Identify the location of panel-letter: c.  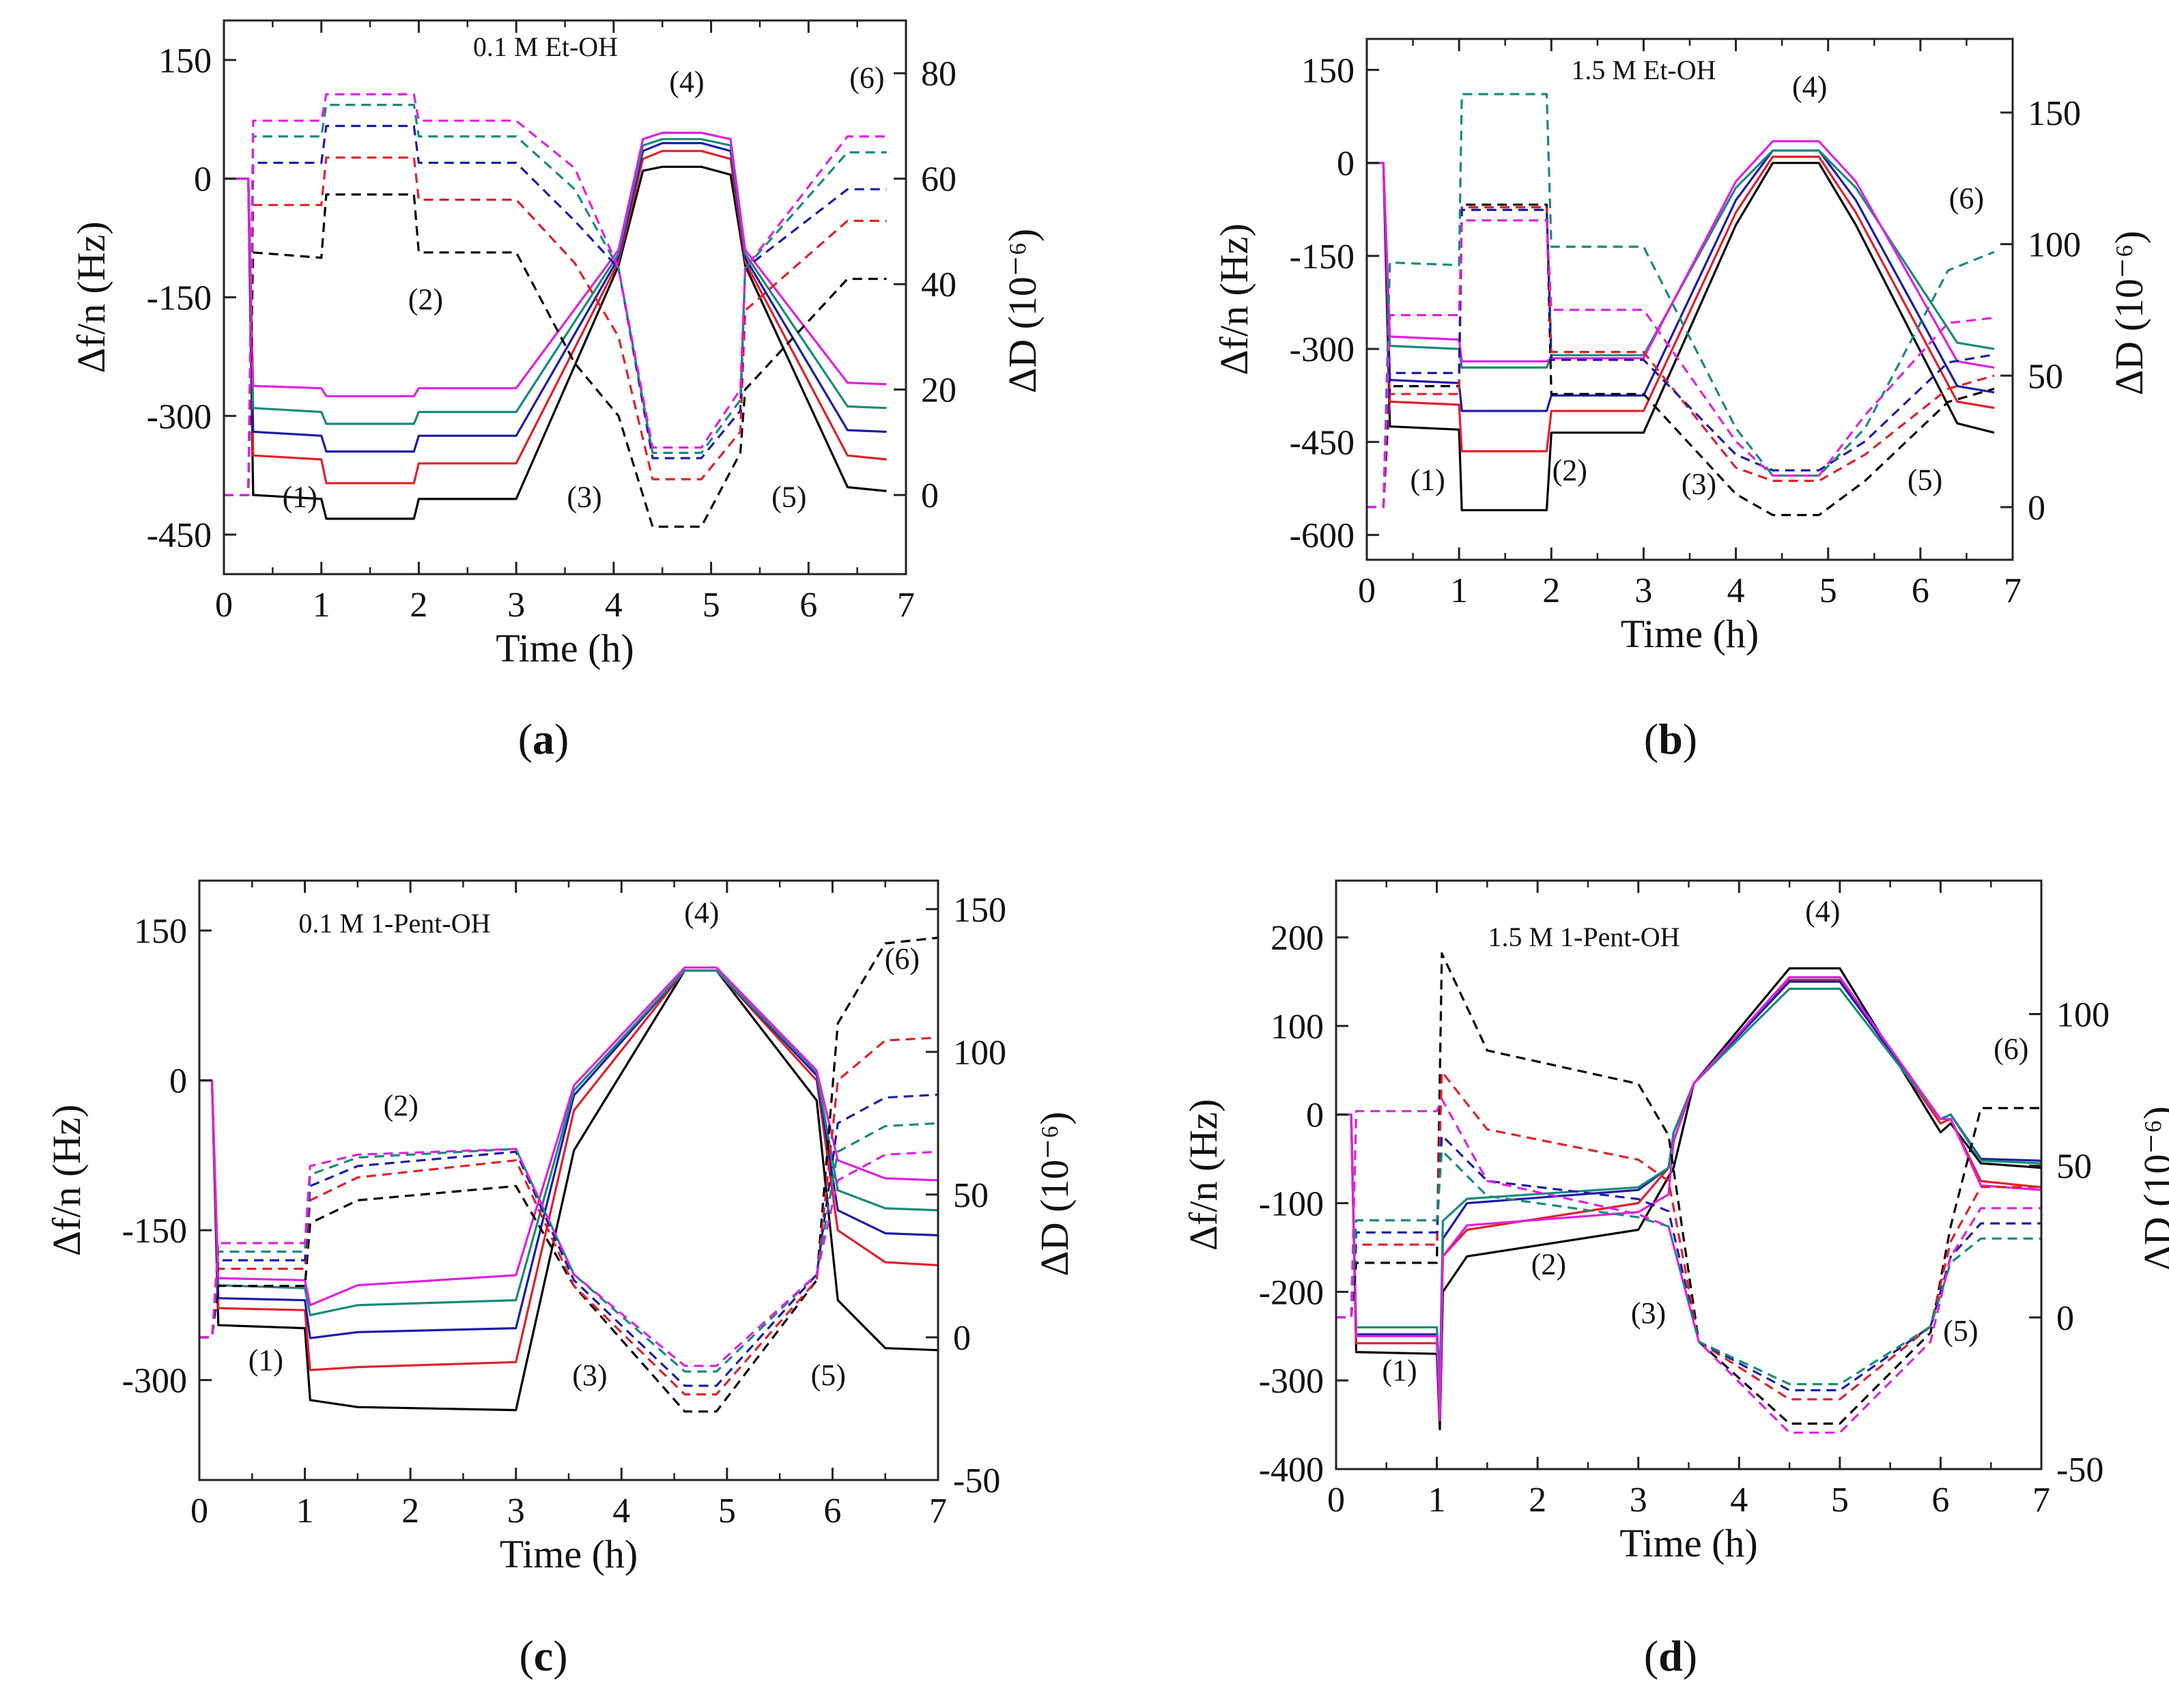
(543, 1656).